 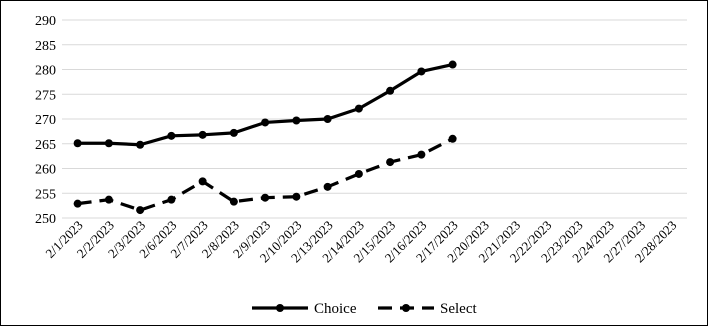 What do you see at coordinates (335, 309) in the screenshot?
I see `legend-label-choice: Choice` at bounding box center [335, 309].